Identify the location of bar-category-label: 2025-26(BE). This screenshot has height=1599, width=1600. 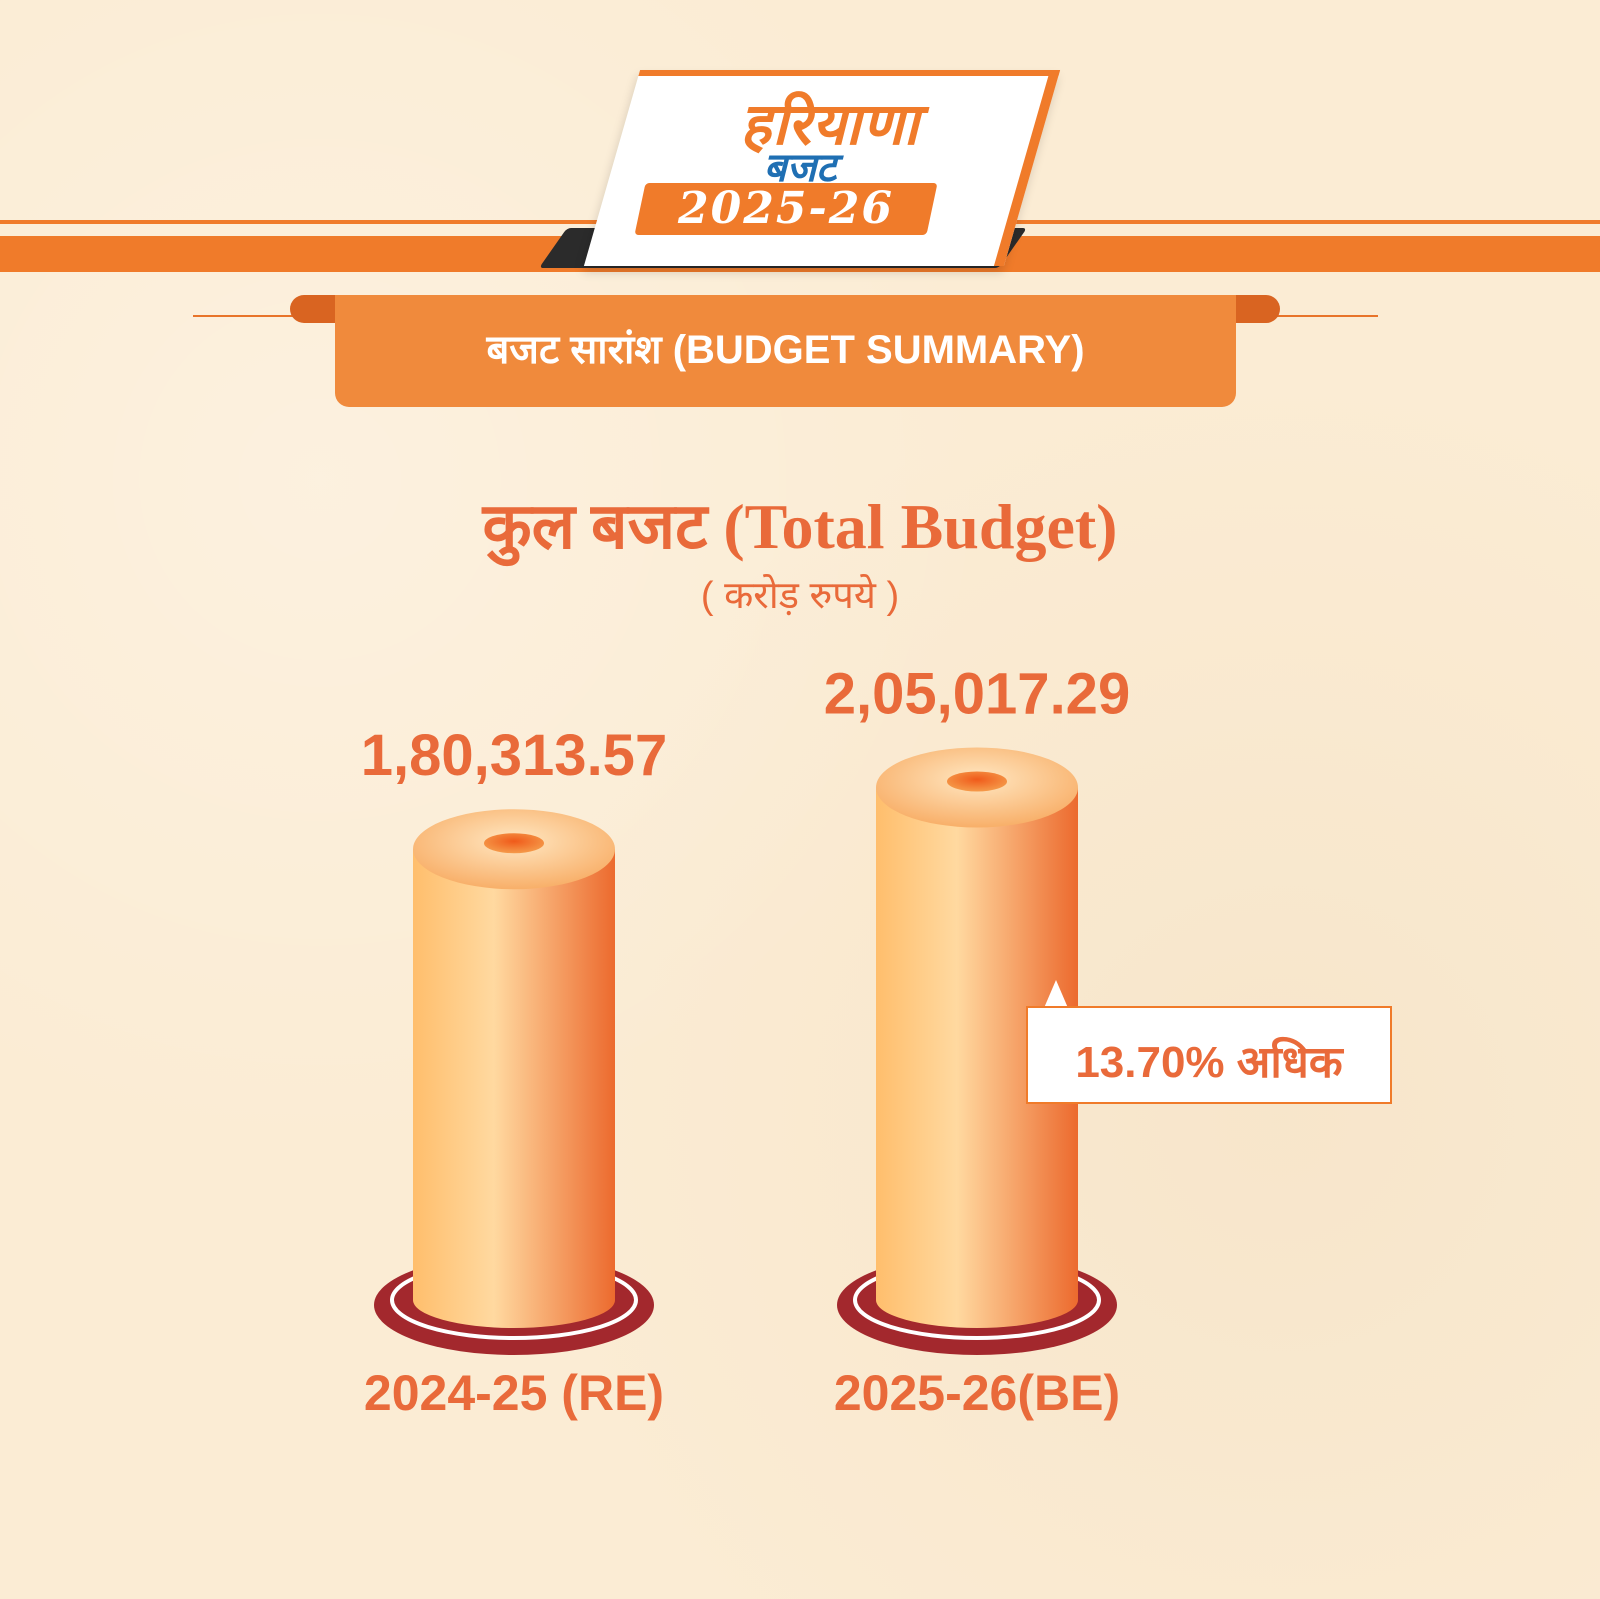
(977, 1393).